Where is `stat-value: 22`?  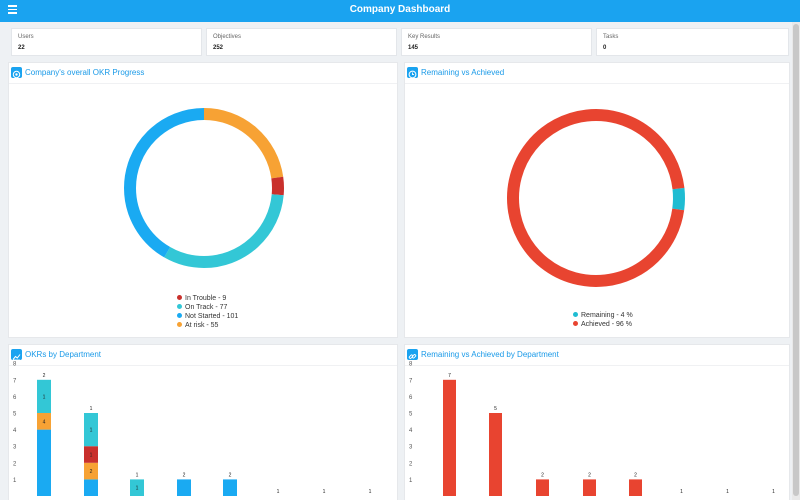 stat-value: 22 is located at coordinates (21, 48).